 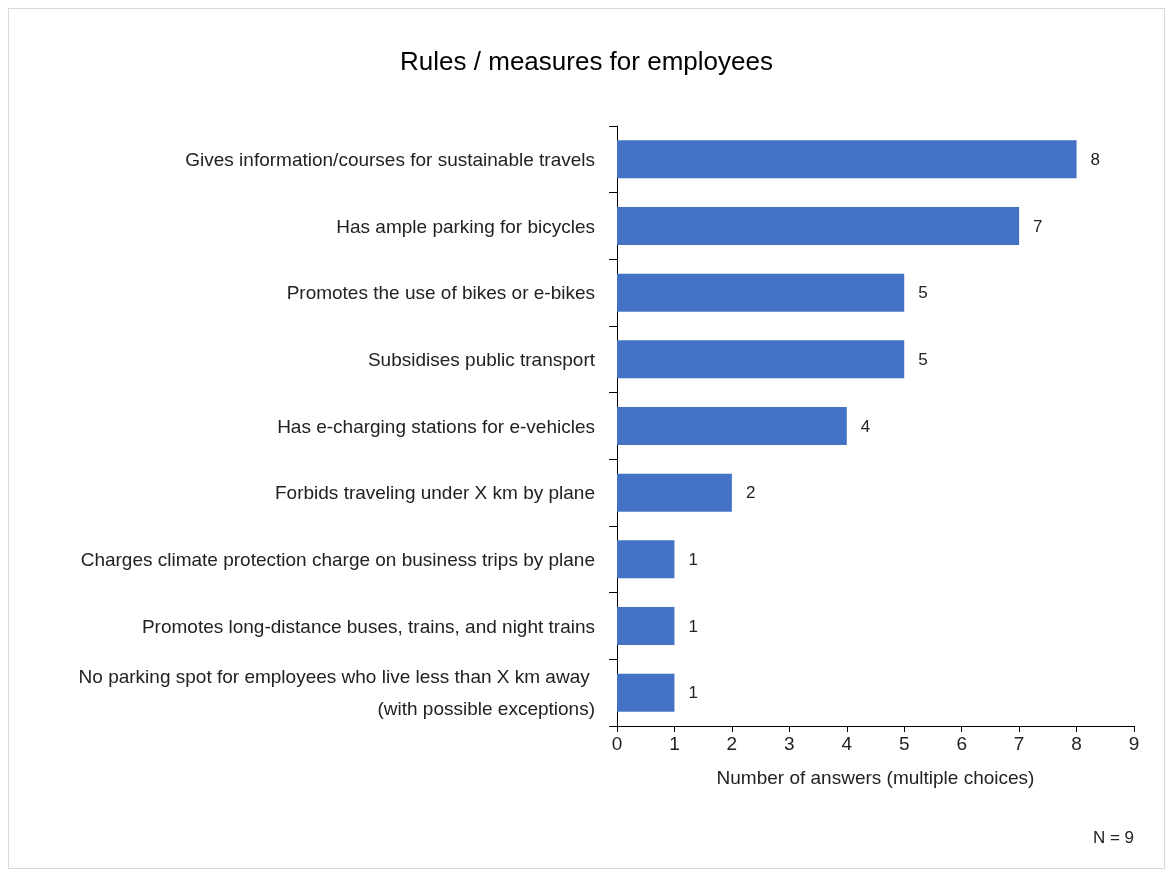 I want to click on data-label: 7, so click(x=1038, y=226).